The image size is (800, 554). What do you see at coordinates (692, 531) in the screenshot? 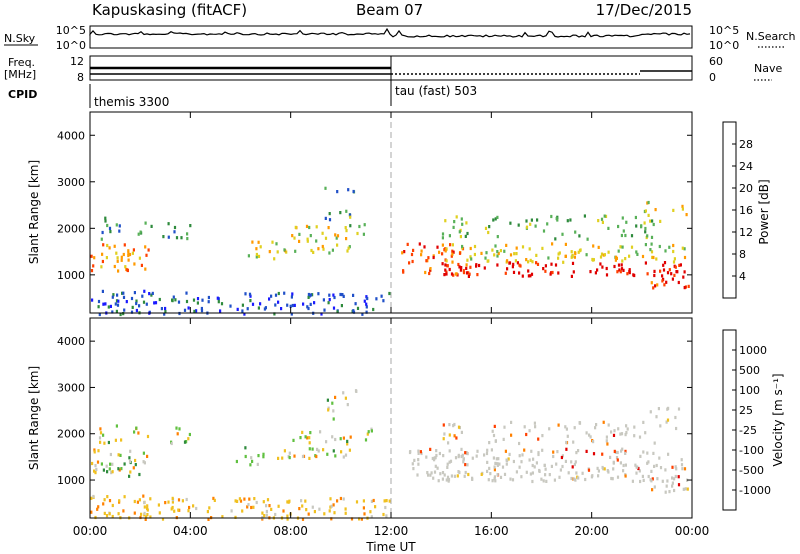
I see `x-tick-label: 00:00` at bounding box center [692, 531].